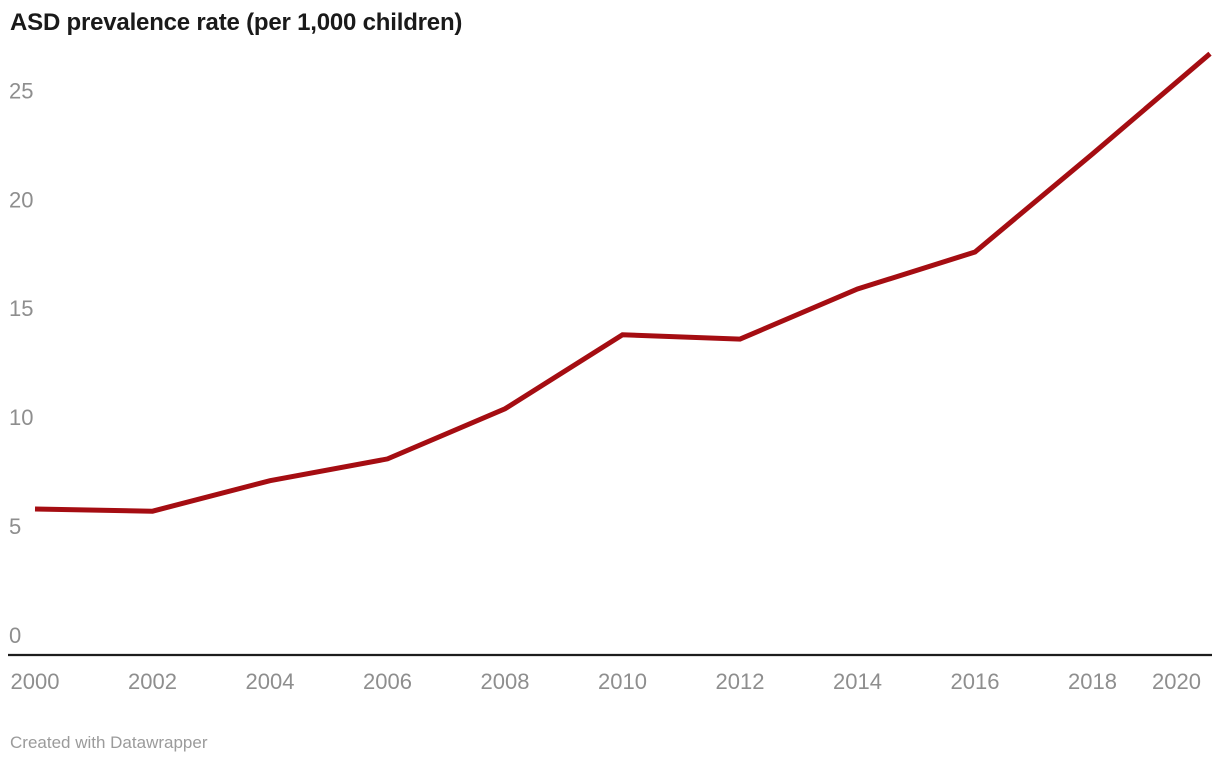  I want to click on x-tick-label: 2004, so click(270, 681).